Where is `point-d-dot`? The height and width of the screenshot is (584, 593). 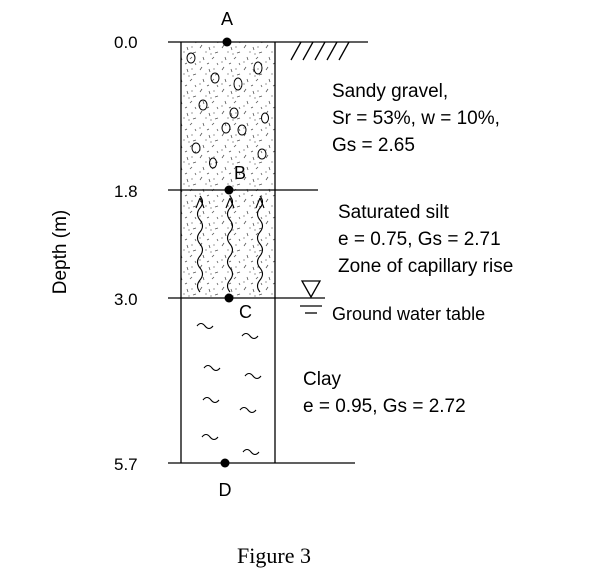
point-d-dot is located at coordinates (225, 463).